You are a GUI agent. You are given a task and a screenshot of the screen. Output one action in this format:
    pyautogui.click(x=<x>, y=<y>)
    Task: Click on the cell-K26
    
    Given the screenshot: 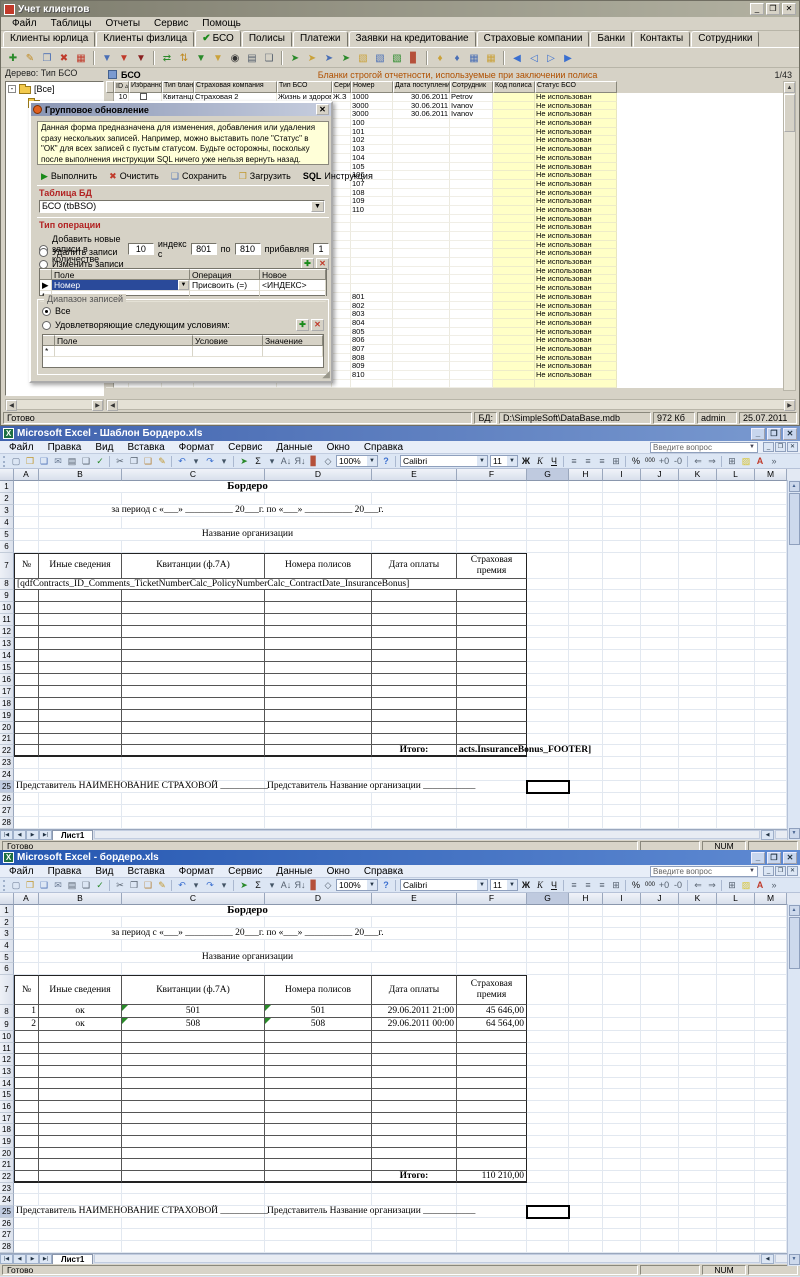 What is the action you would take?
    pyautogui.click(x=698, y=799)
    